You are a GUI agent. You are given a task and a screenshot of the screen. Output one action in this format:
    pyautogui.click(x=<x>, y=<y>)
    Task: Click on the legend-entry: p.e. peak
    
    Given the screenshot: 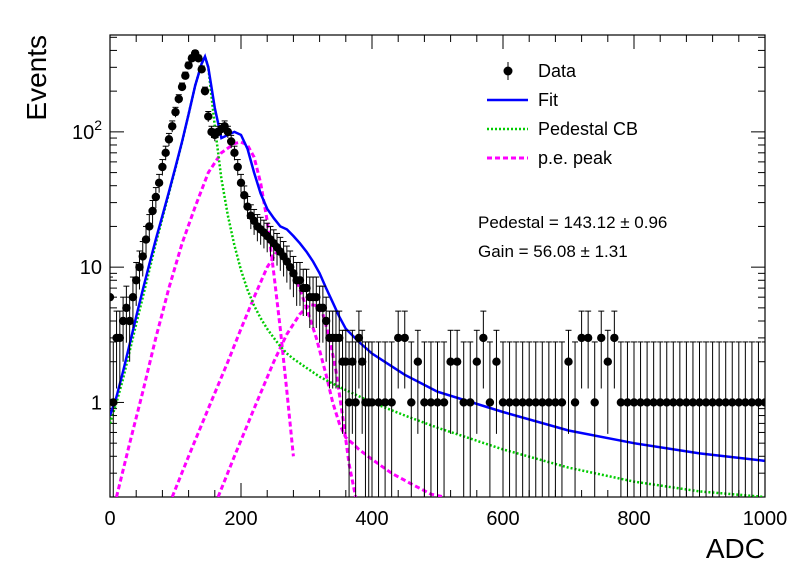 What is the action you would take?
    pyautogui.click(x=550, y=158)
    